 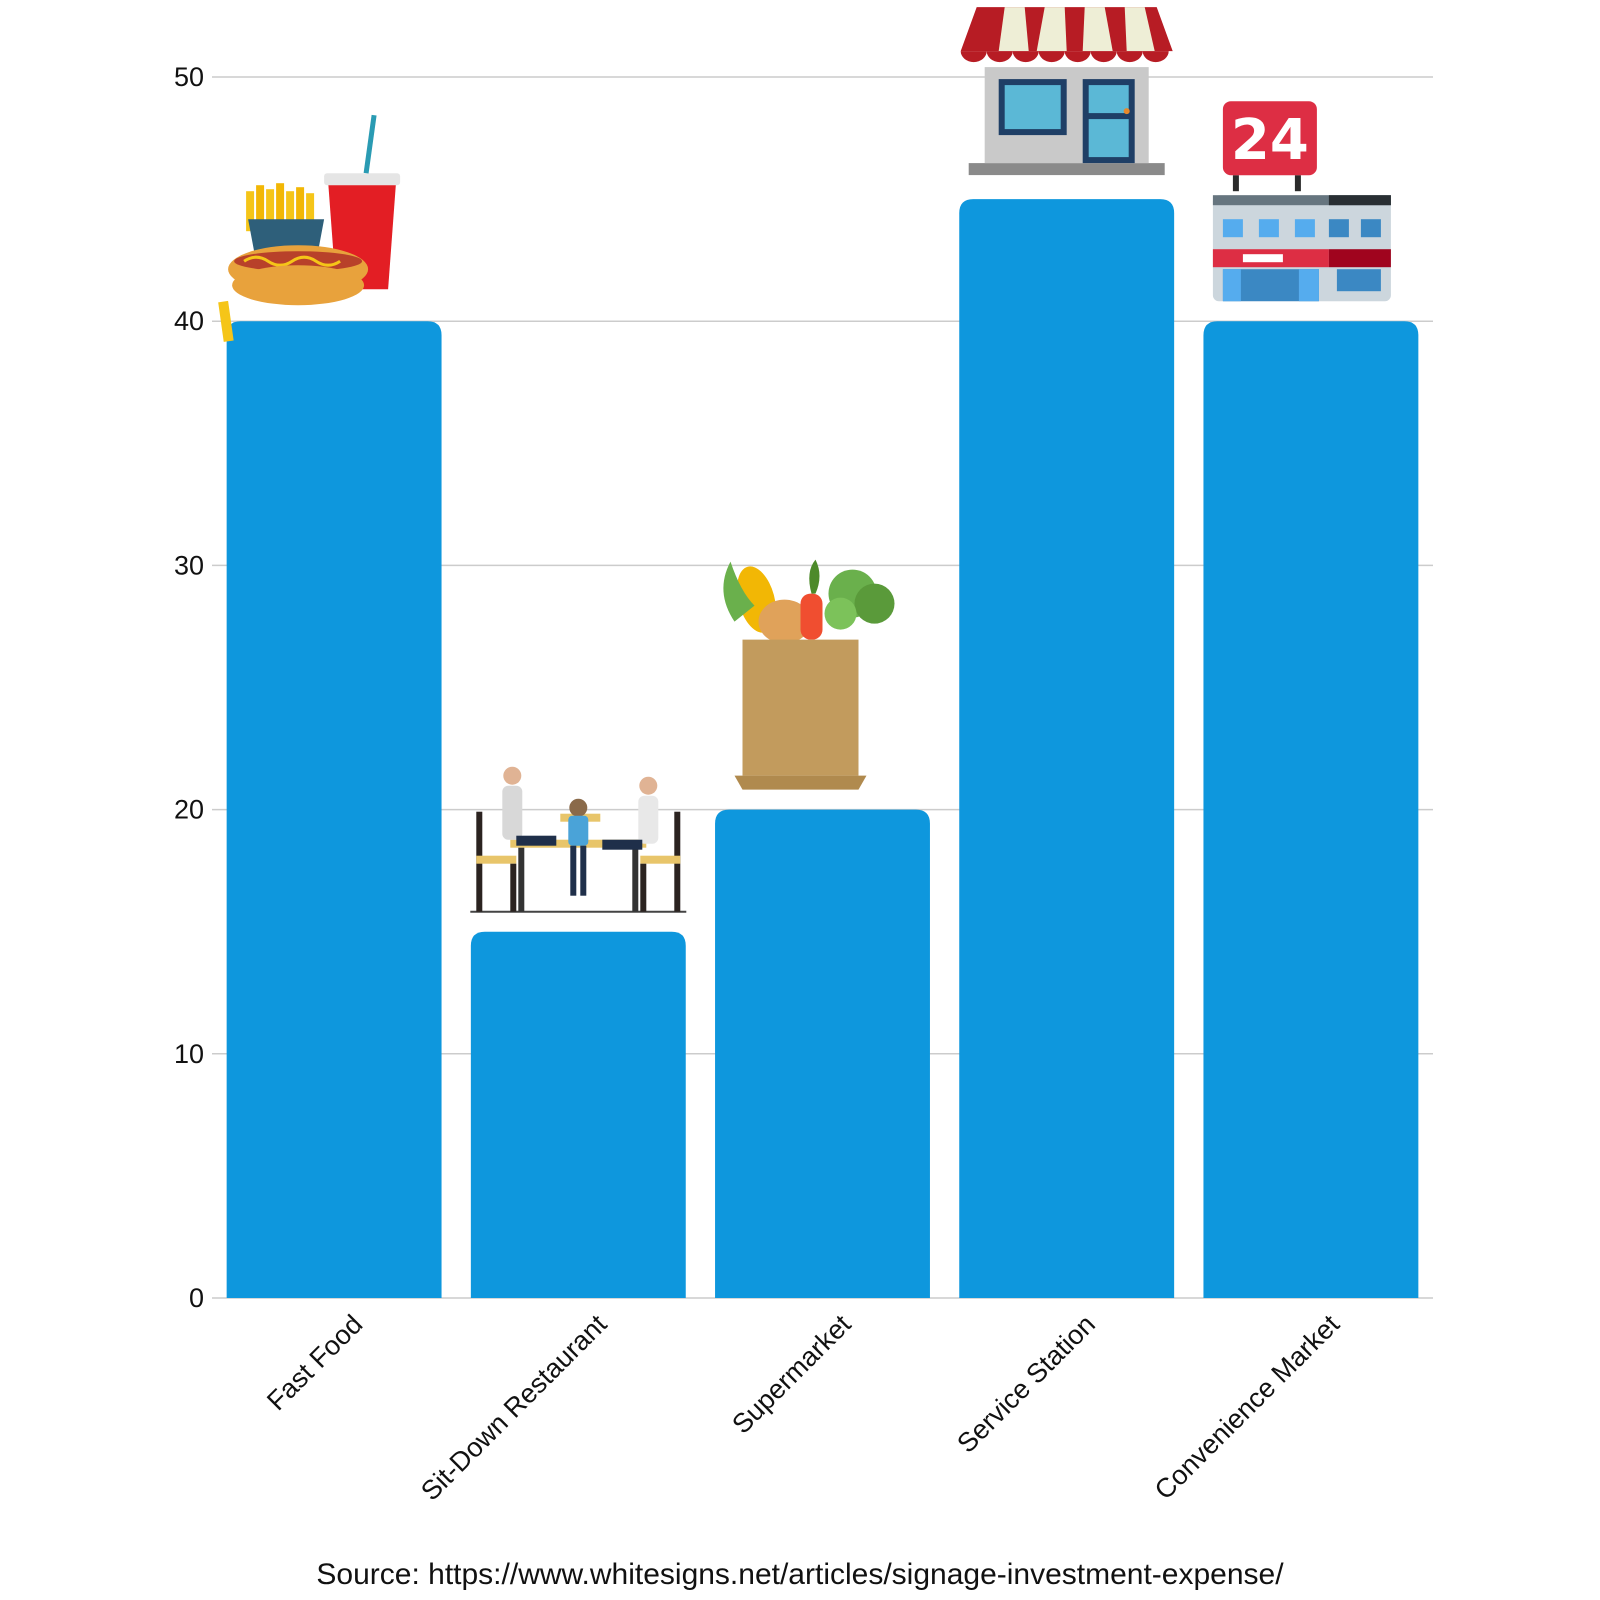 I want to click on 24-sign-text: 24, so click(x=1270, y=140).